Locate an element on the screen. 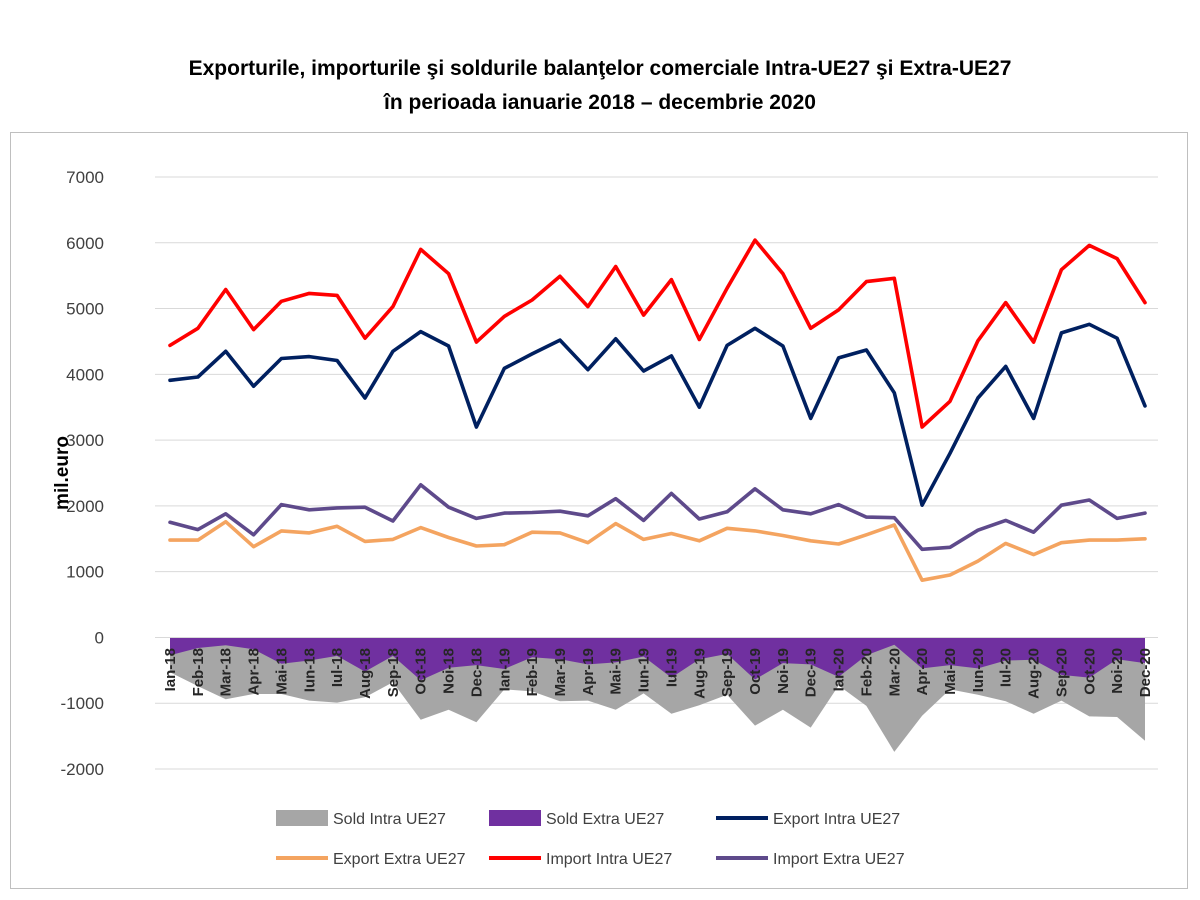 This screenshot has height=900, width=1200. x-tick-label: Dec-20 is located at coordinates (1145, 672).